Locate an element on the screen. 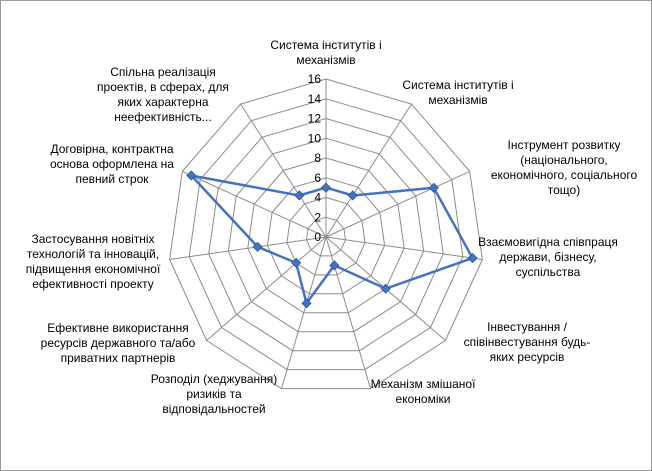  tick-label: 0 is located at coordinates (317, 237).